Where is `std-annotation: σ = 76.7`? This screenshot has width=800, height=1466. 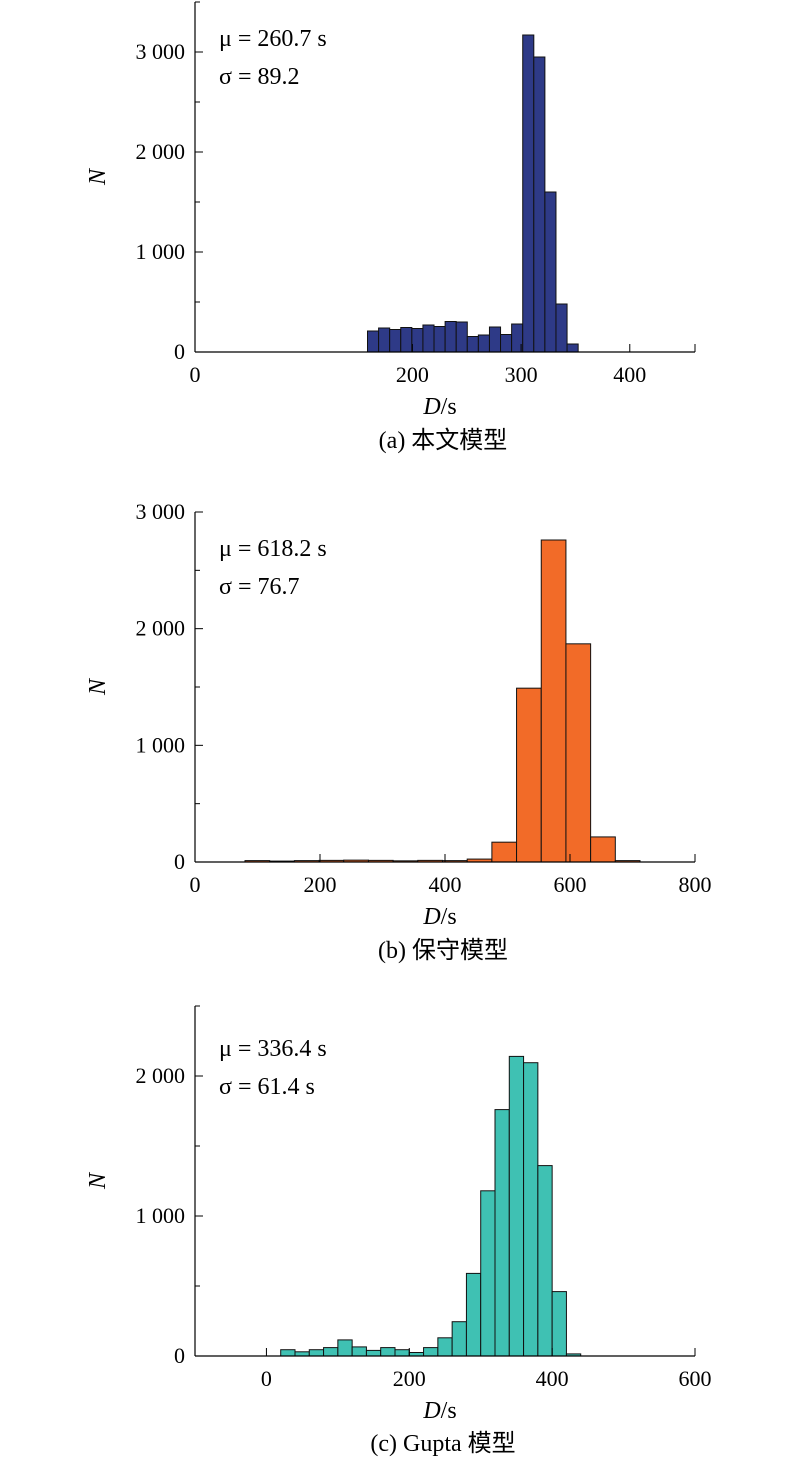
std-annotation: σ = 76.7 is located at coordinates (259, 587).